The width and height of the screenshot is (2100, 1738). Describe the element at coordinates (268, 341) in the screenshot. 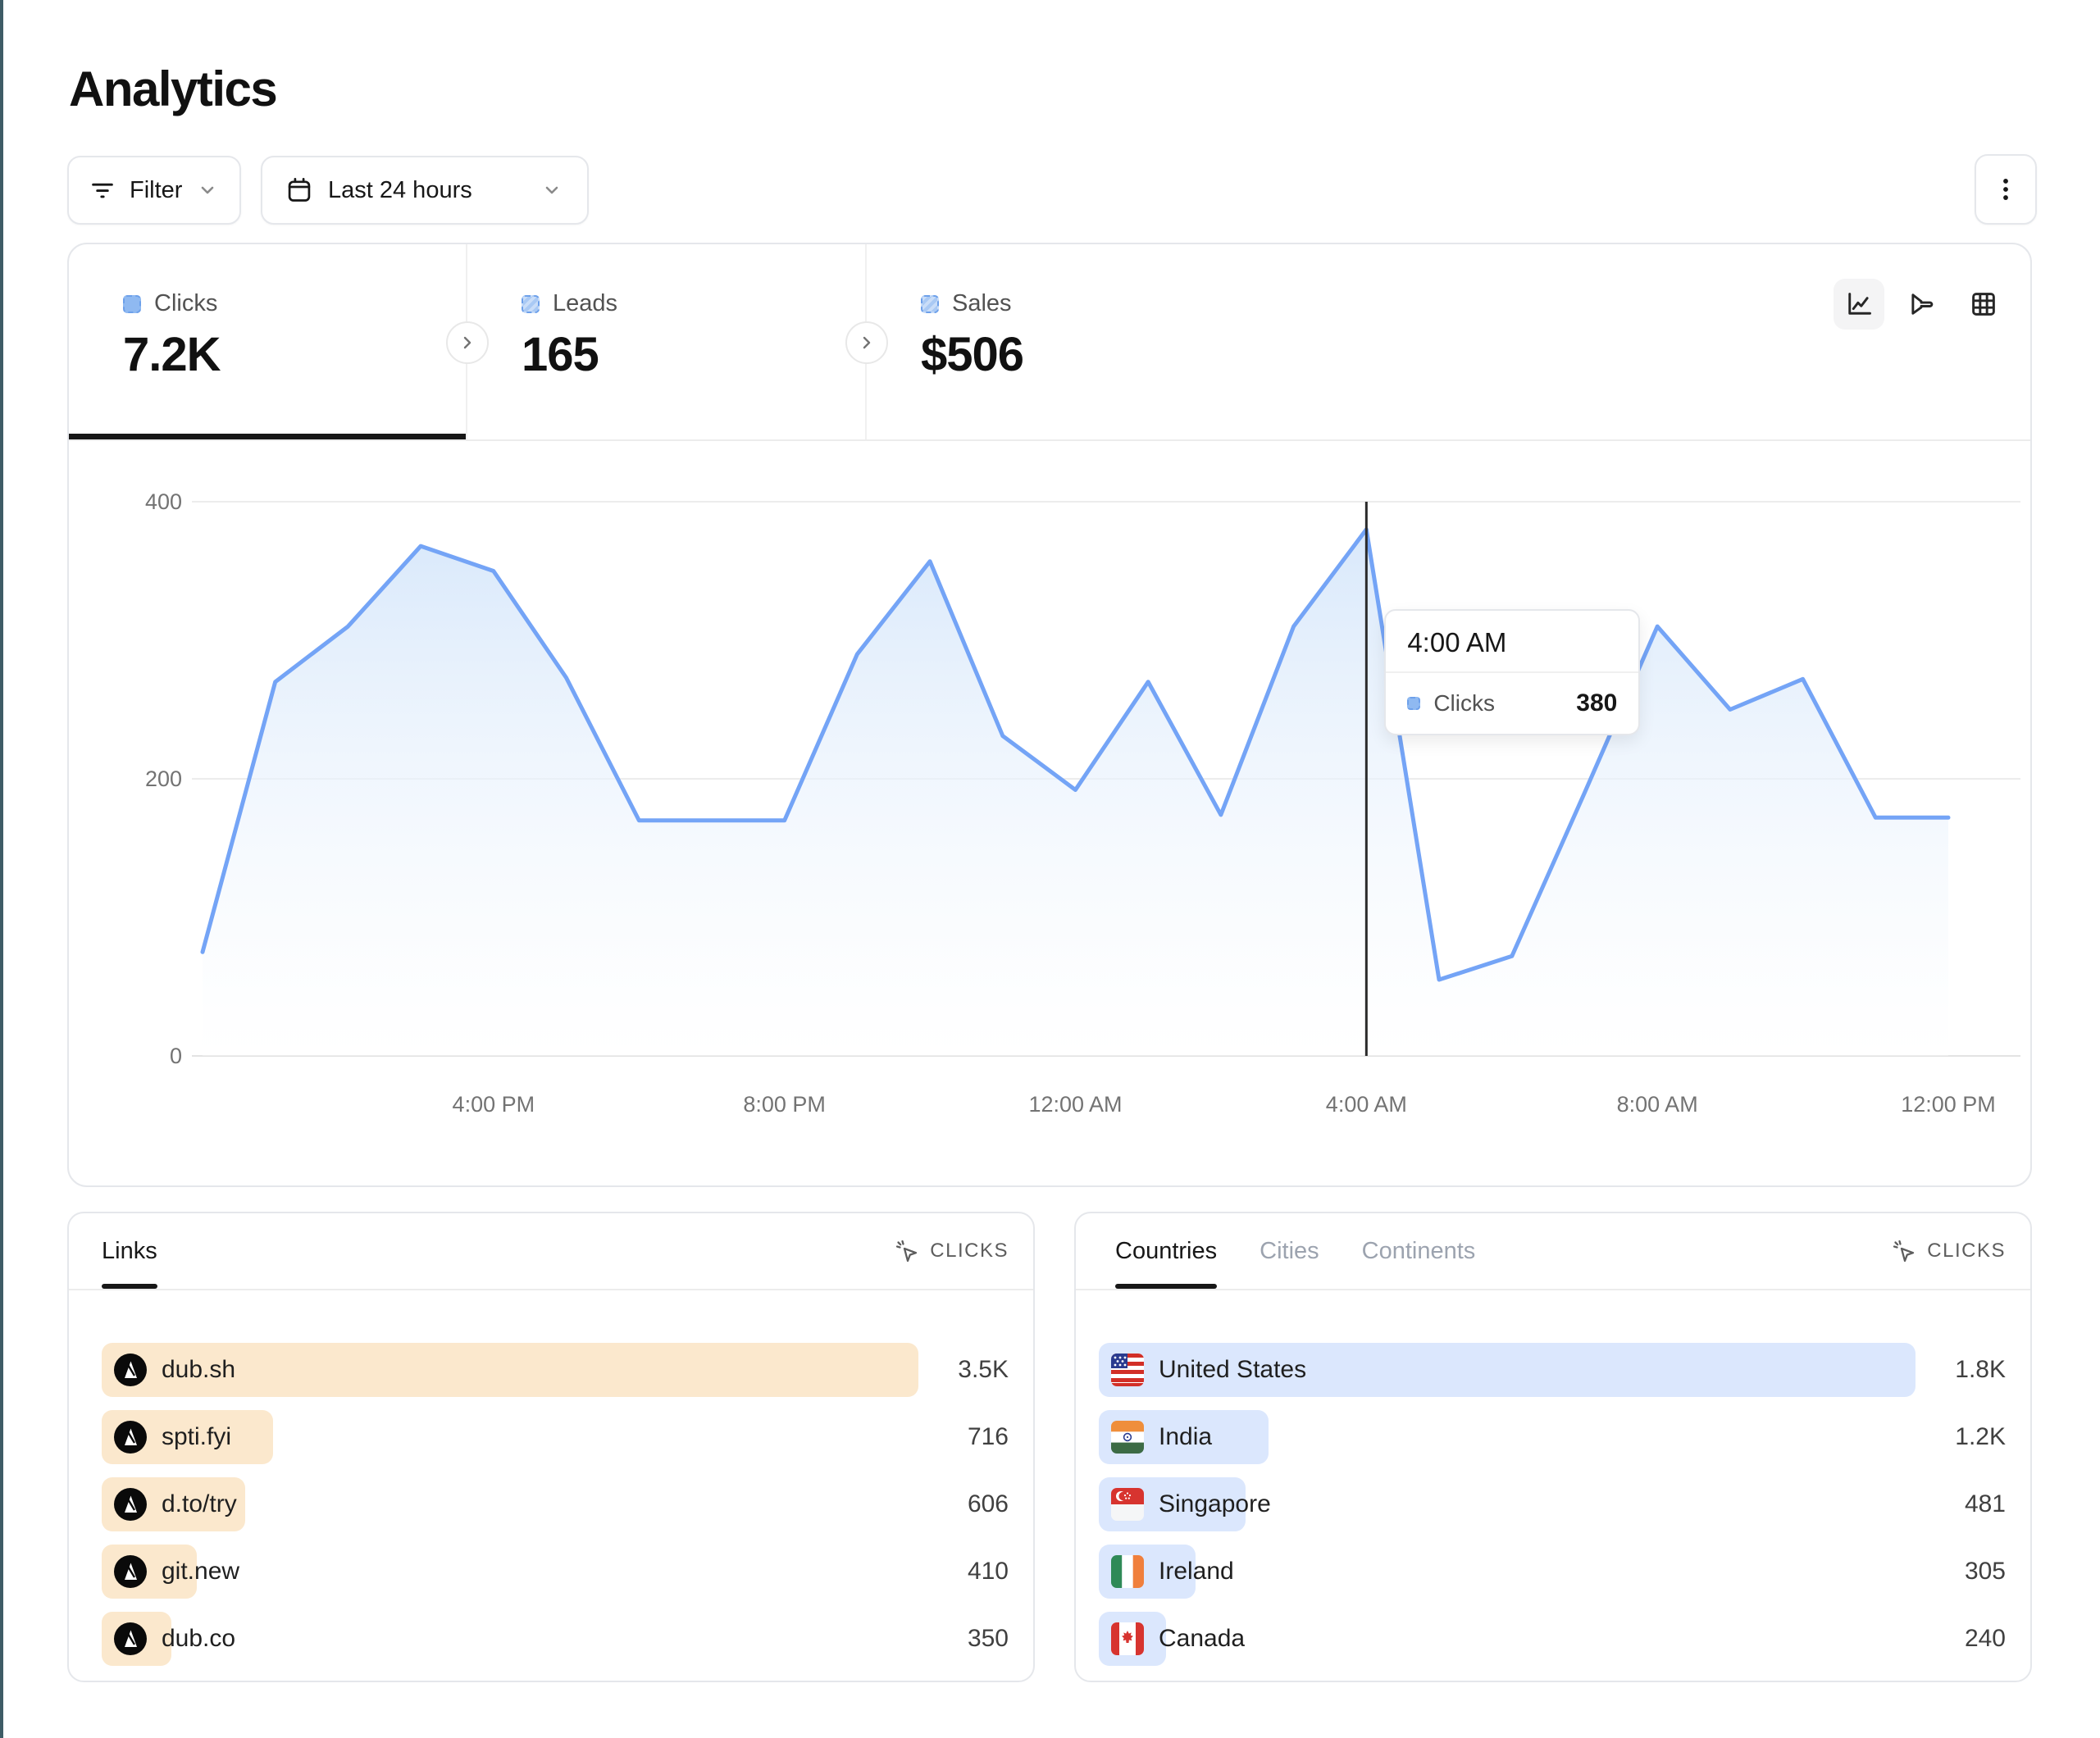

I see `stat-tab-clicks: Clicks 7.2K` at that location.